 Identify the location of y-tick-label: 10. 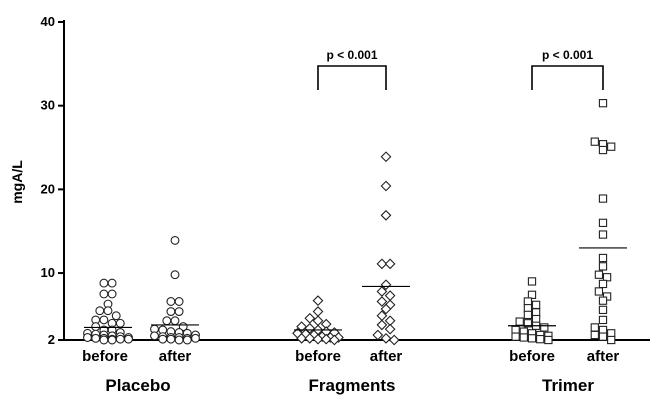
(48, 272).